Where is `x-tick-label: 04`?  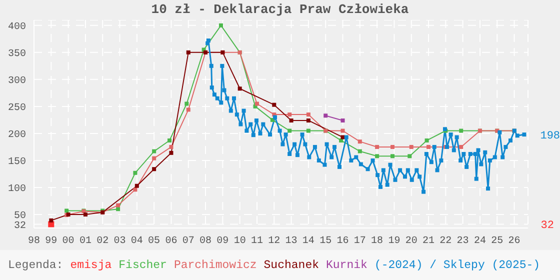
x-tick-label: 04 is located at coordinates (136, 242).